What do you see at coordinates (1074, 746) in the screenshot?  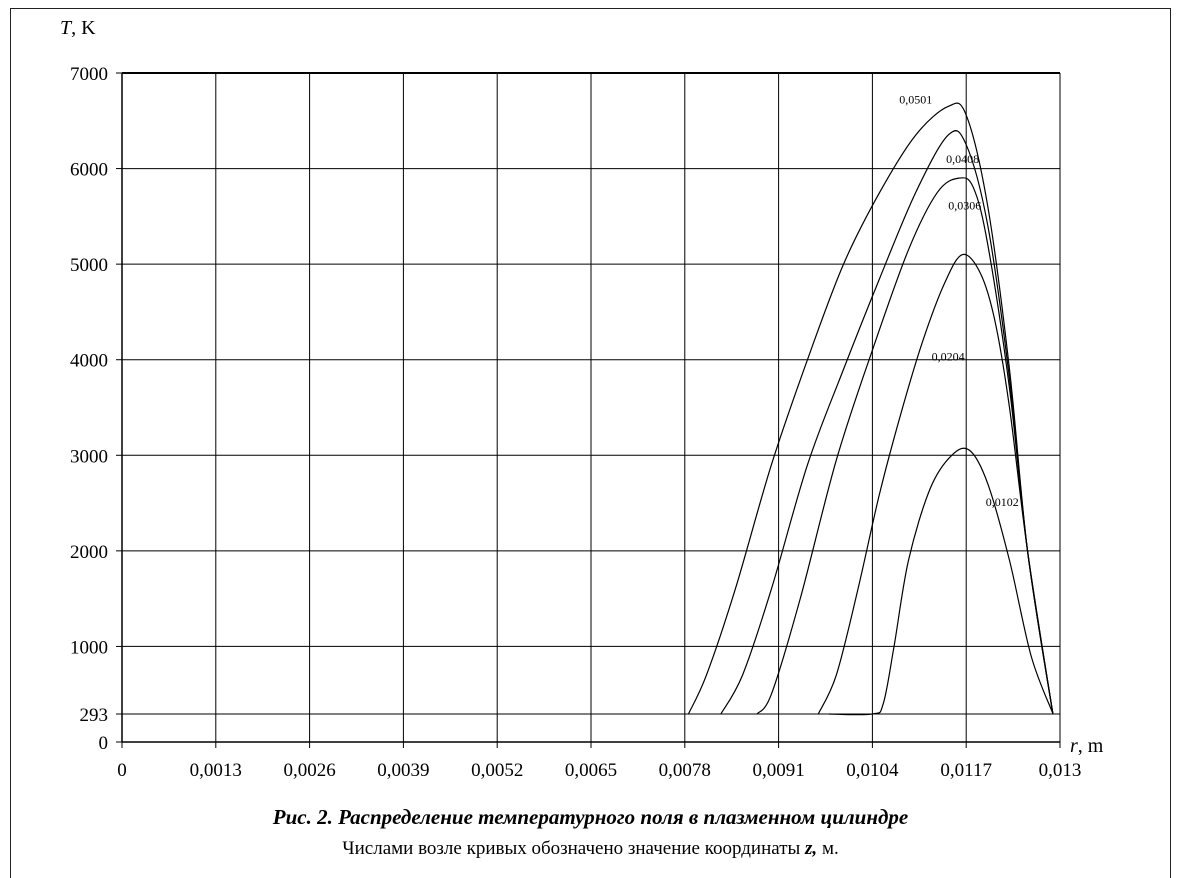 I see `x-axis-symbol: r` at bounding box center [1074, 746].